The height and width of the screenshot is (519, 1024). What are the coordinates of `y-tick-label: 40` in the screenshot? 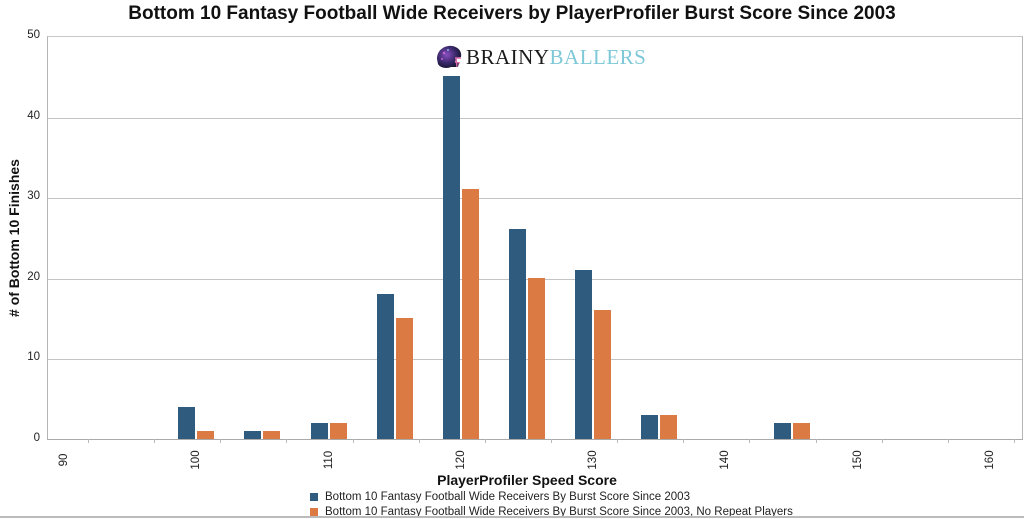 It's located at (33, 115).